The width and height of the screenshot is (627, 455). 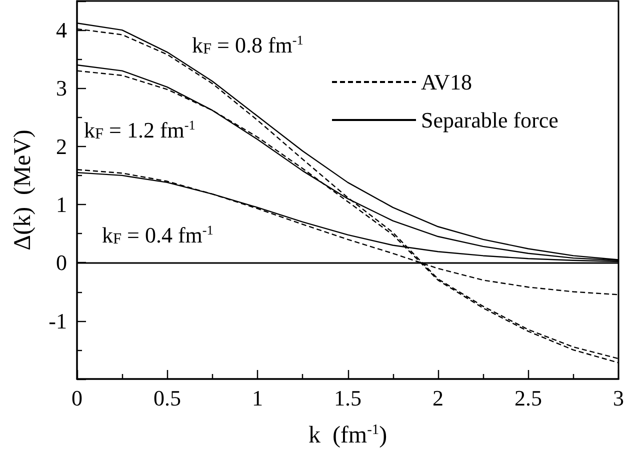 What do you see at coordinates (257, 398) in the screenshot?
I see `x-tick-label: 1` at bounding box center [257, 398].